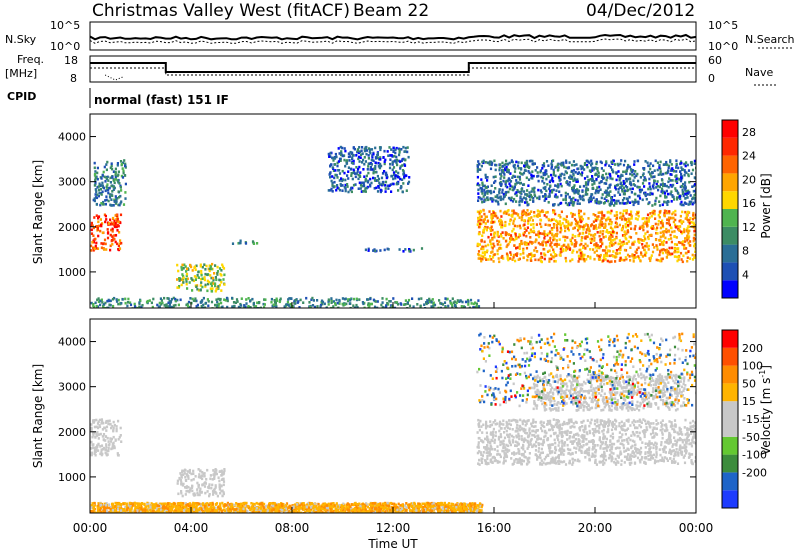  Describe the element at coordinates (65, 46) in the screenshot. I see `nsky-tick-low: 10^0` at that location.